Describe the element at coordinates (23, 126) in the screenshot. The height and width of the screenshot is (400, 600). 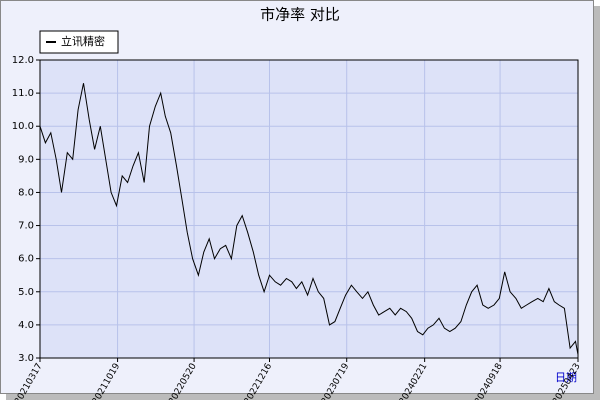
I see `y-tick-label: 10.0` at that location.